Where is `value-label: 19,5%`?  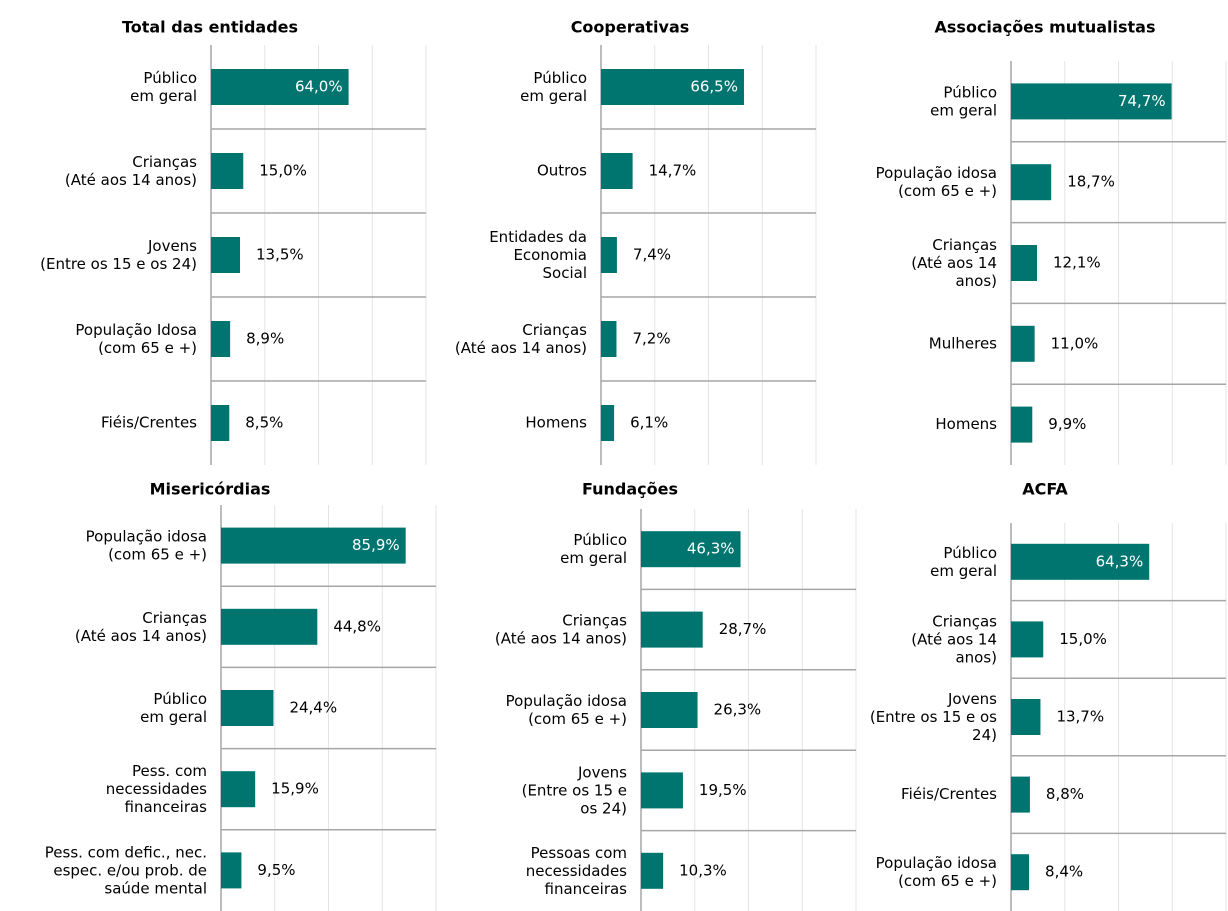 value-label: 19,5% is located at coordinates (723, 790).